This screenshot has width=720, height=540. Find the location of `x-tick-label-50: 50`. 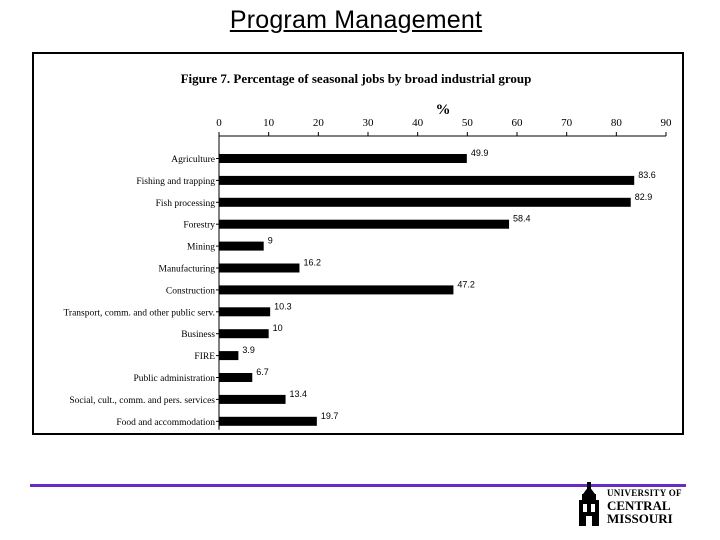

x-tick-label-50: 50 is located at coordinates (468, 123).